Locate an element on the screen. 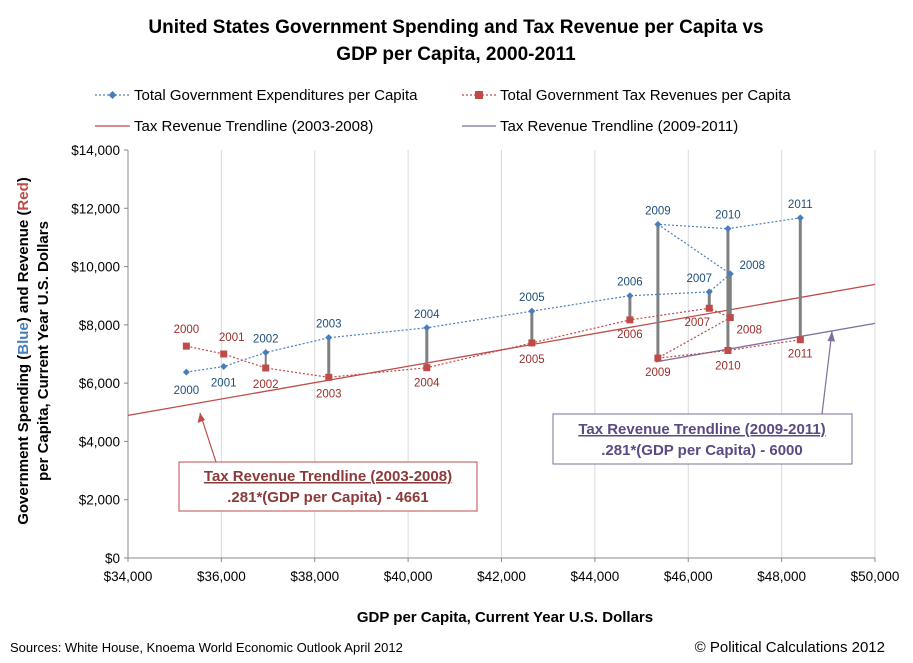  revenue-label-2006: 2006 is located at coordinates (630, 335).